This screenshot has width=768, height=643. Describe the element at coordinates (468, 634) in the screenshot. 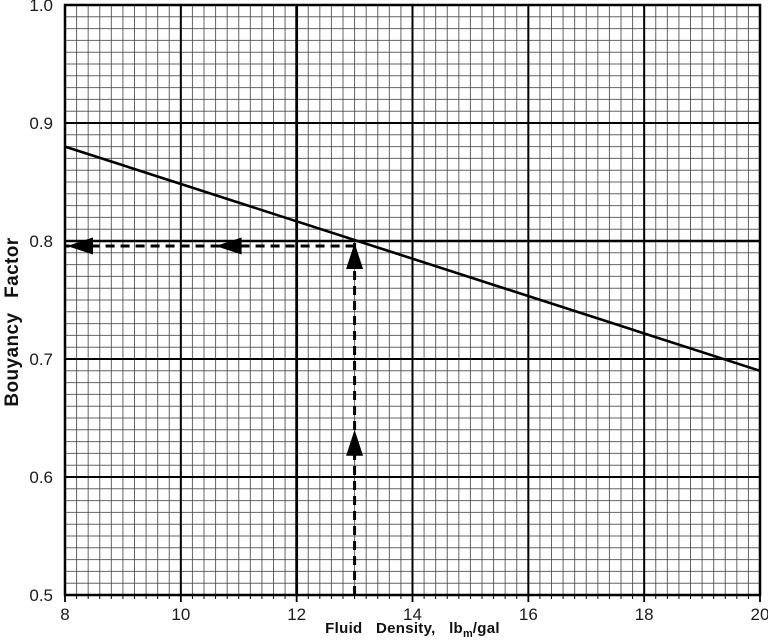

I see `x-axis-title-subscript: m` at that location.